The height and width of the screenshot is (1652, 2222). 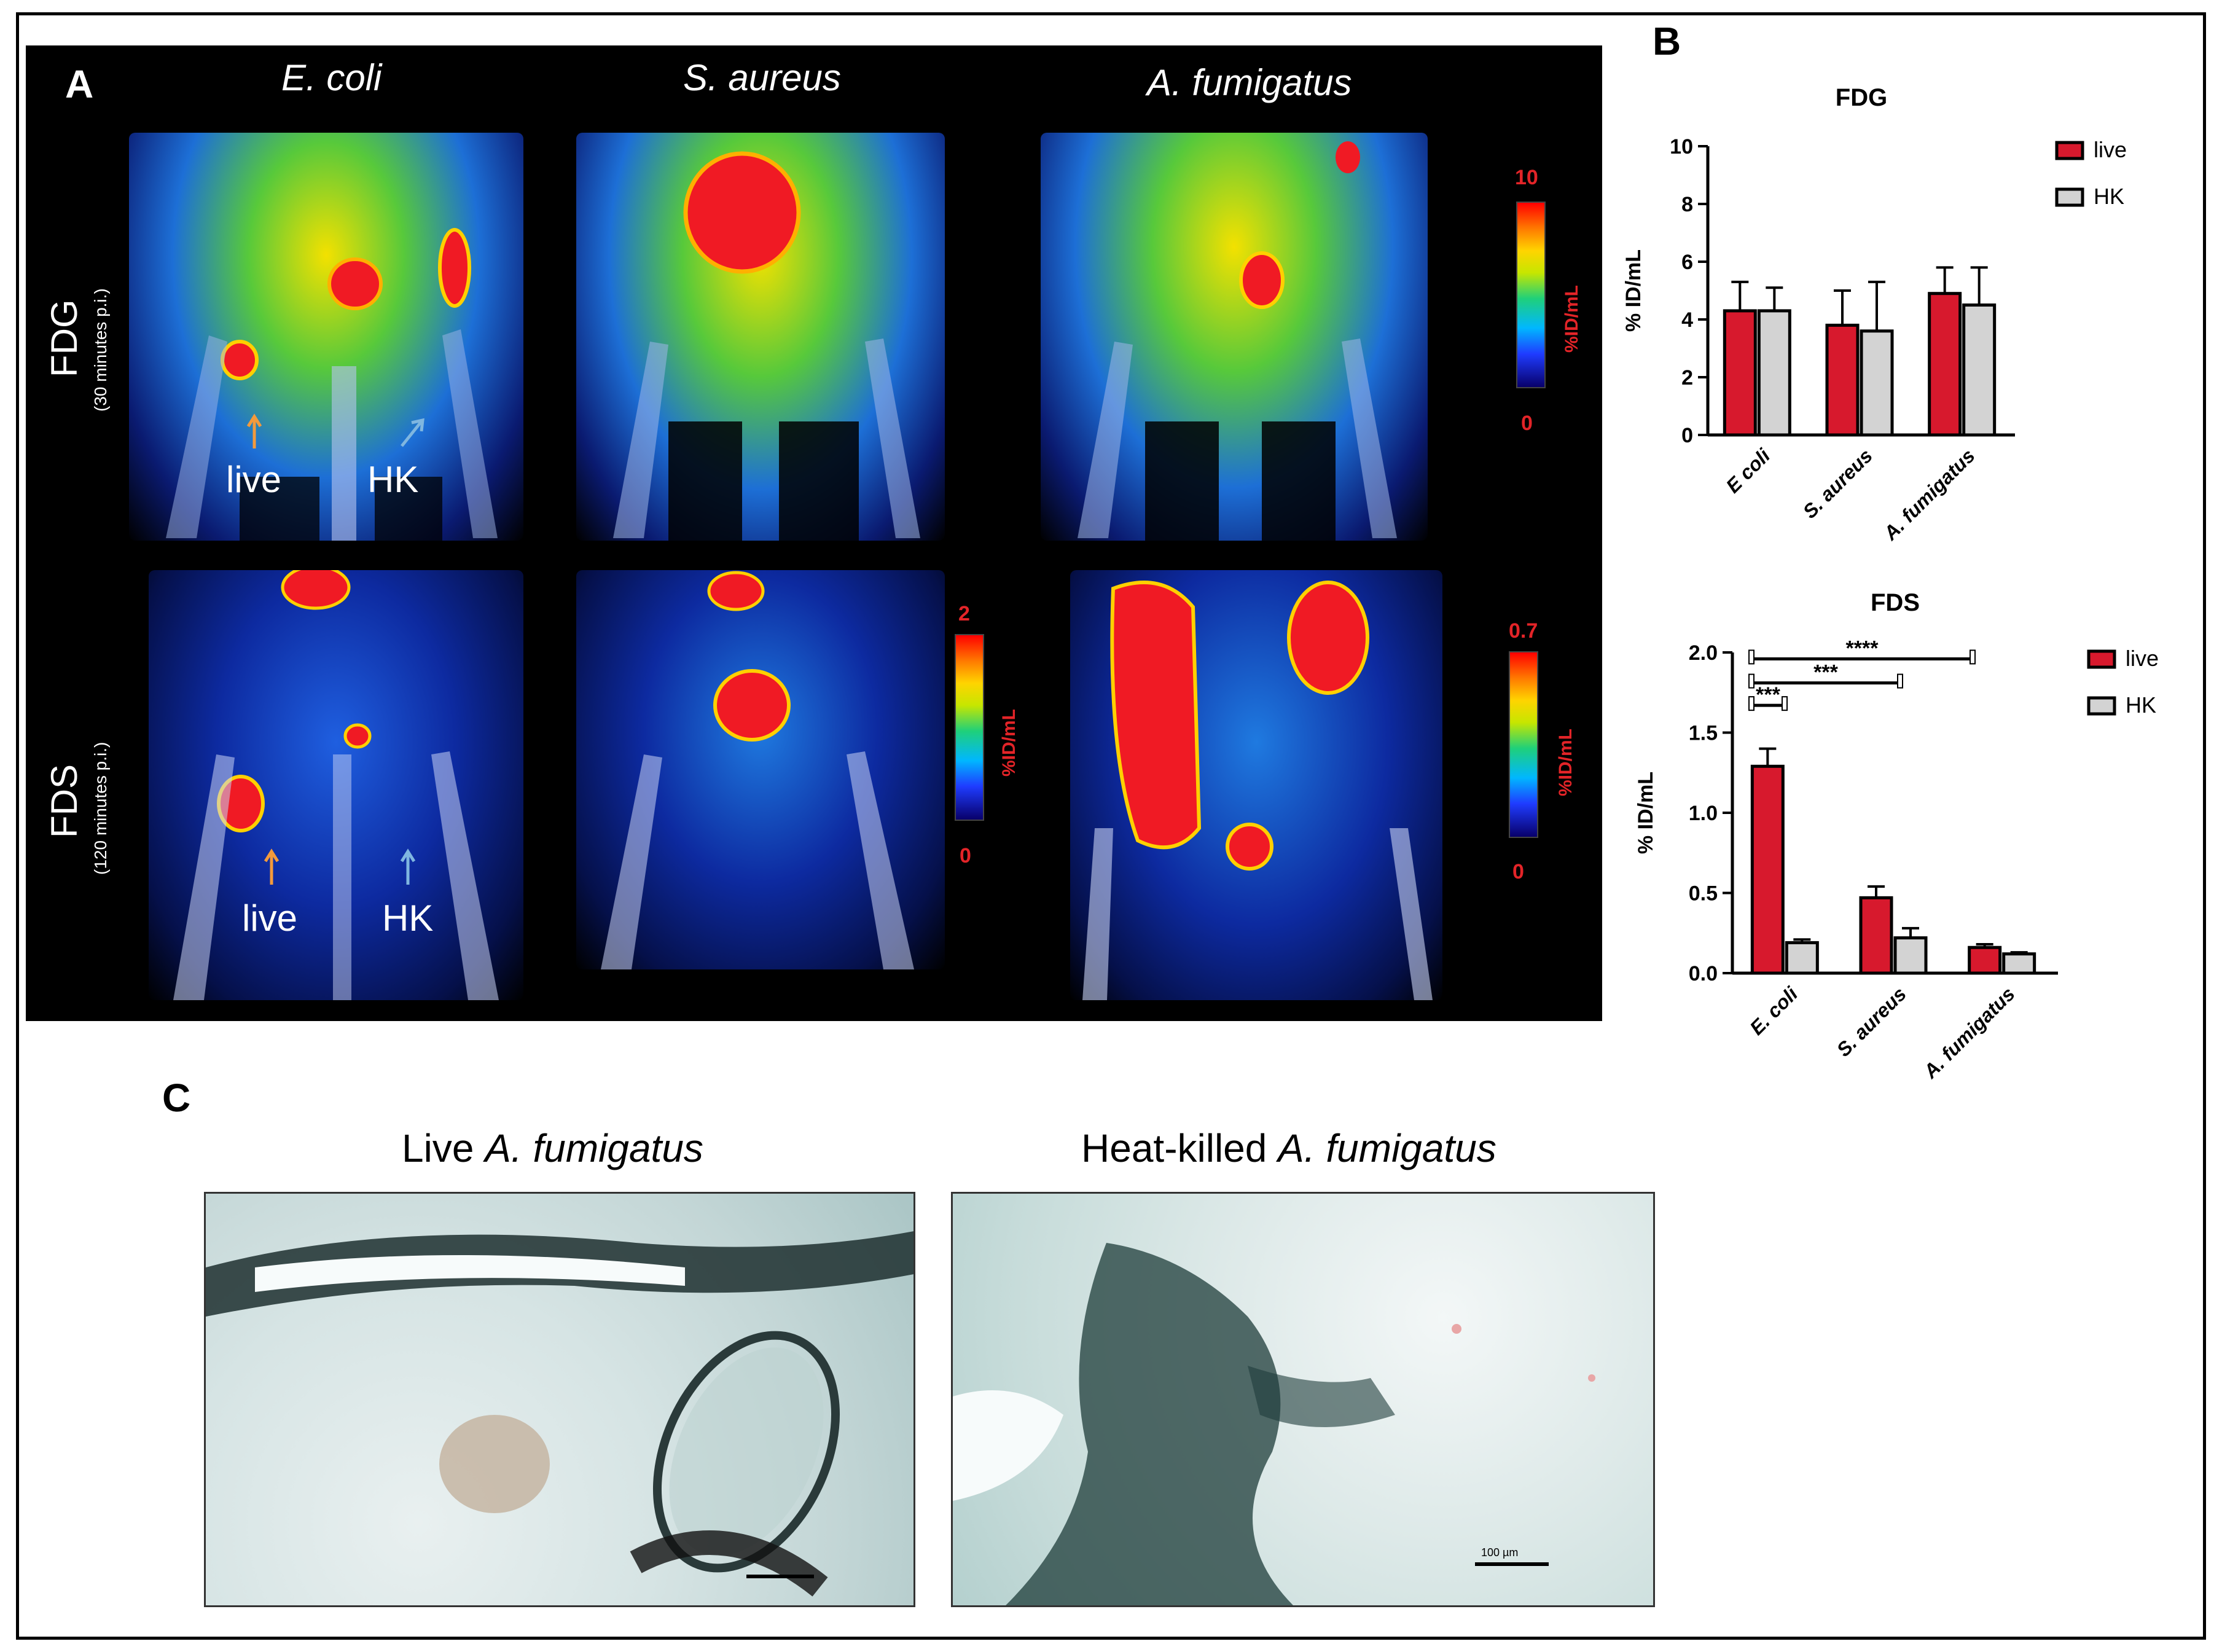 I want to click on colorbar-fds-saureus, so click(x=969, y=727).